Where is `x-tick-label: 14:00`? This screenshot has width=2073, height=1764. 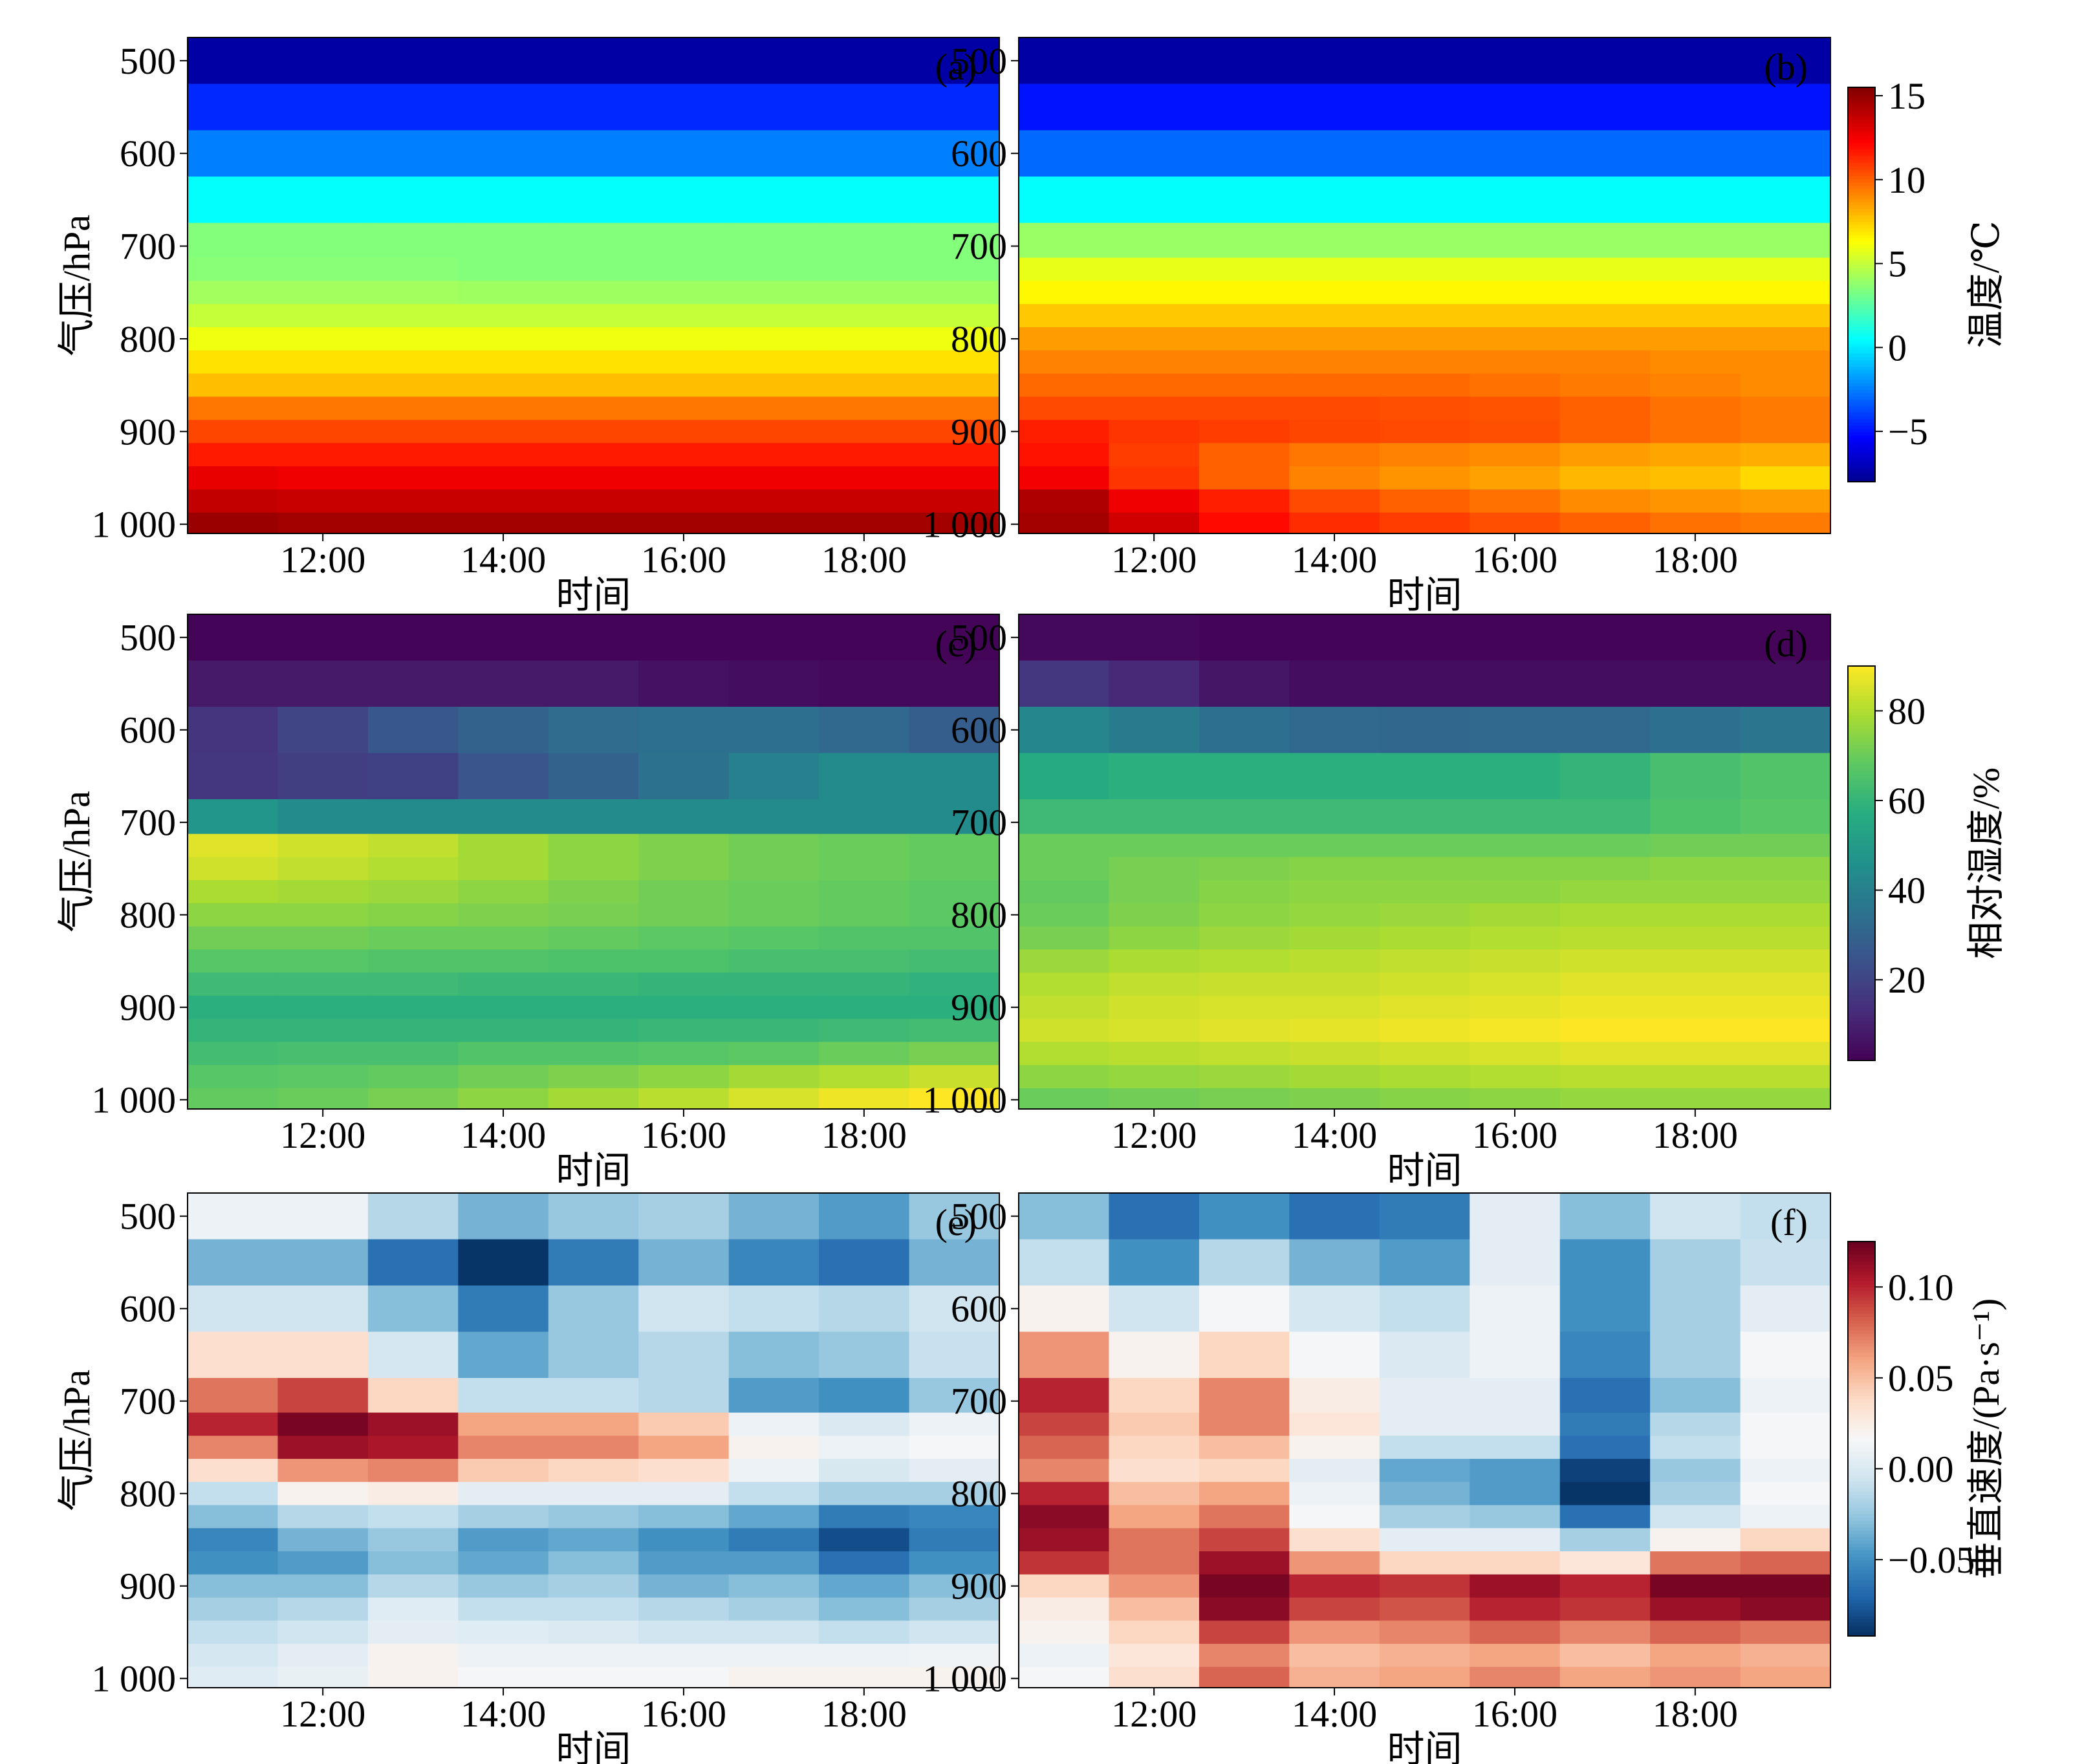
x-tick-label: 14:00 is located at coordinates (504, 1135).